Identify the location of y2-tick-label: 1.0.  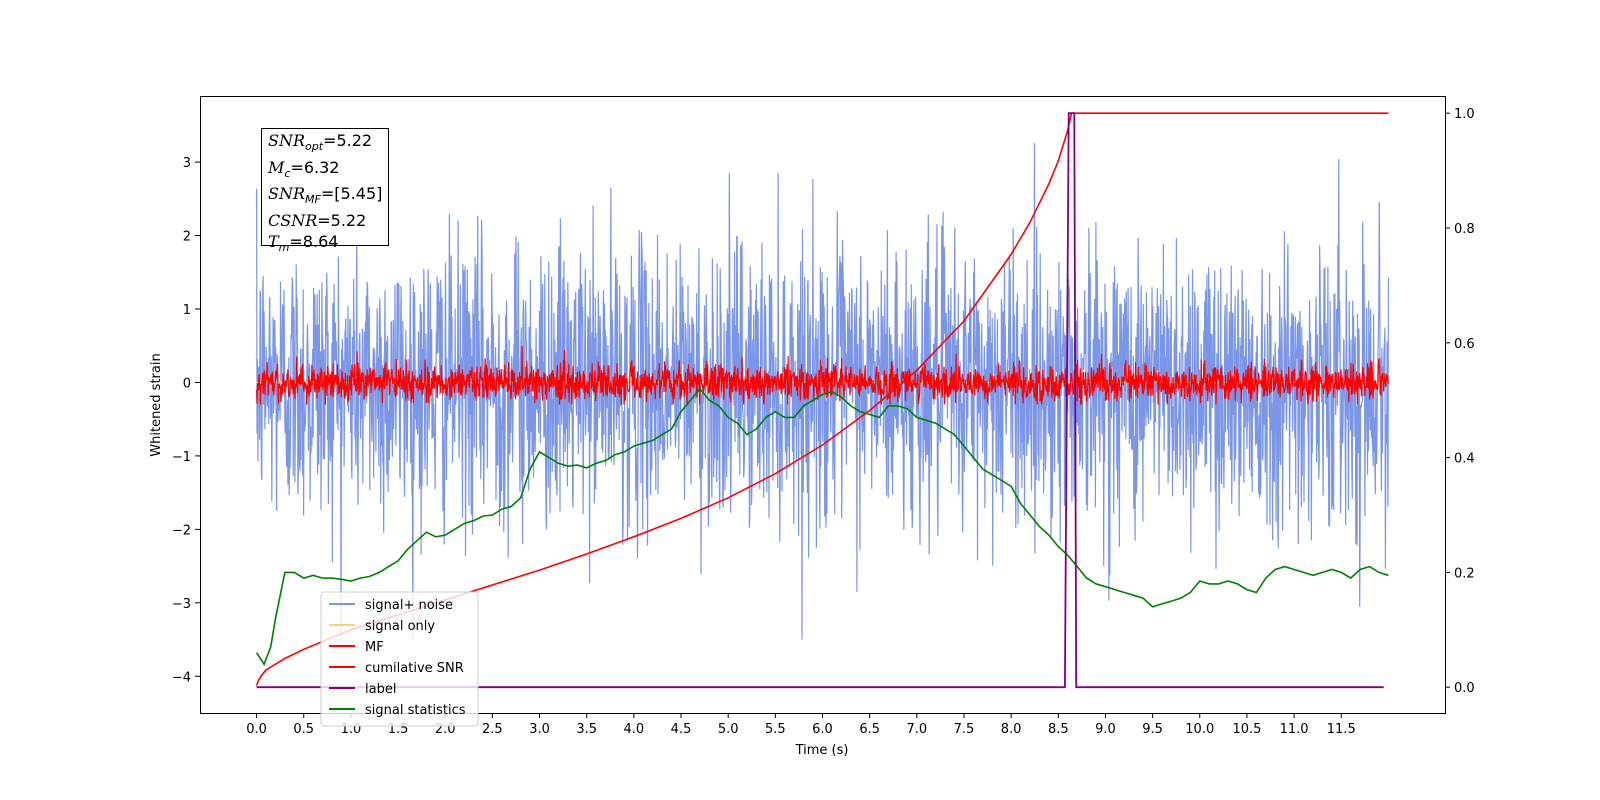
(1464, 114).